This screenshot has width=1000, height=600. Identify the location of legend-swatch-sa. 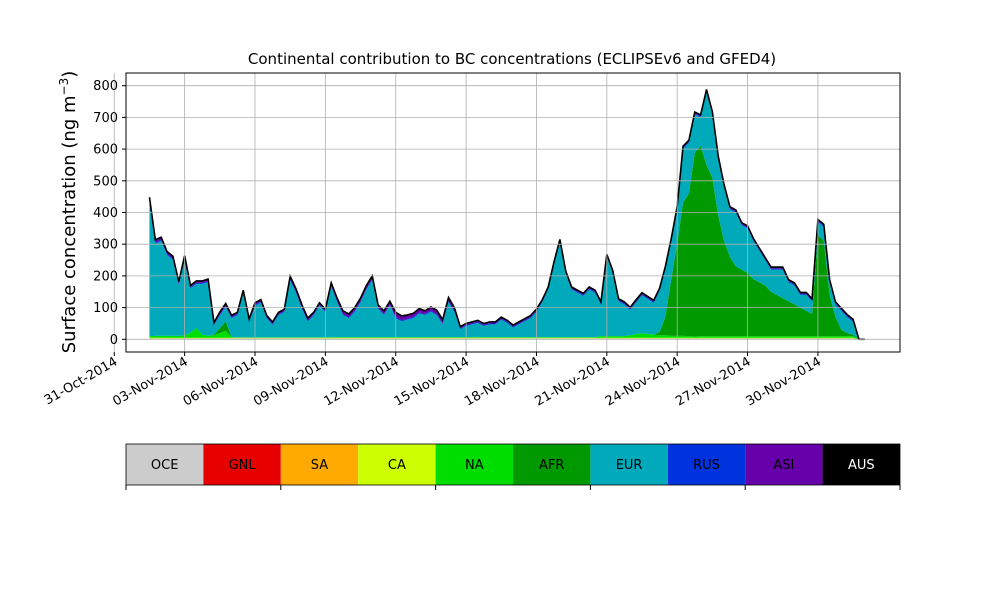
(319, 464).